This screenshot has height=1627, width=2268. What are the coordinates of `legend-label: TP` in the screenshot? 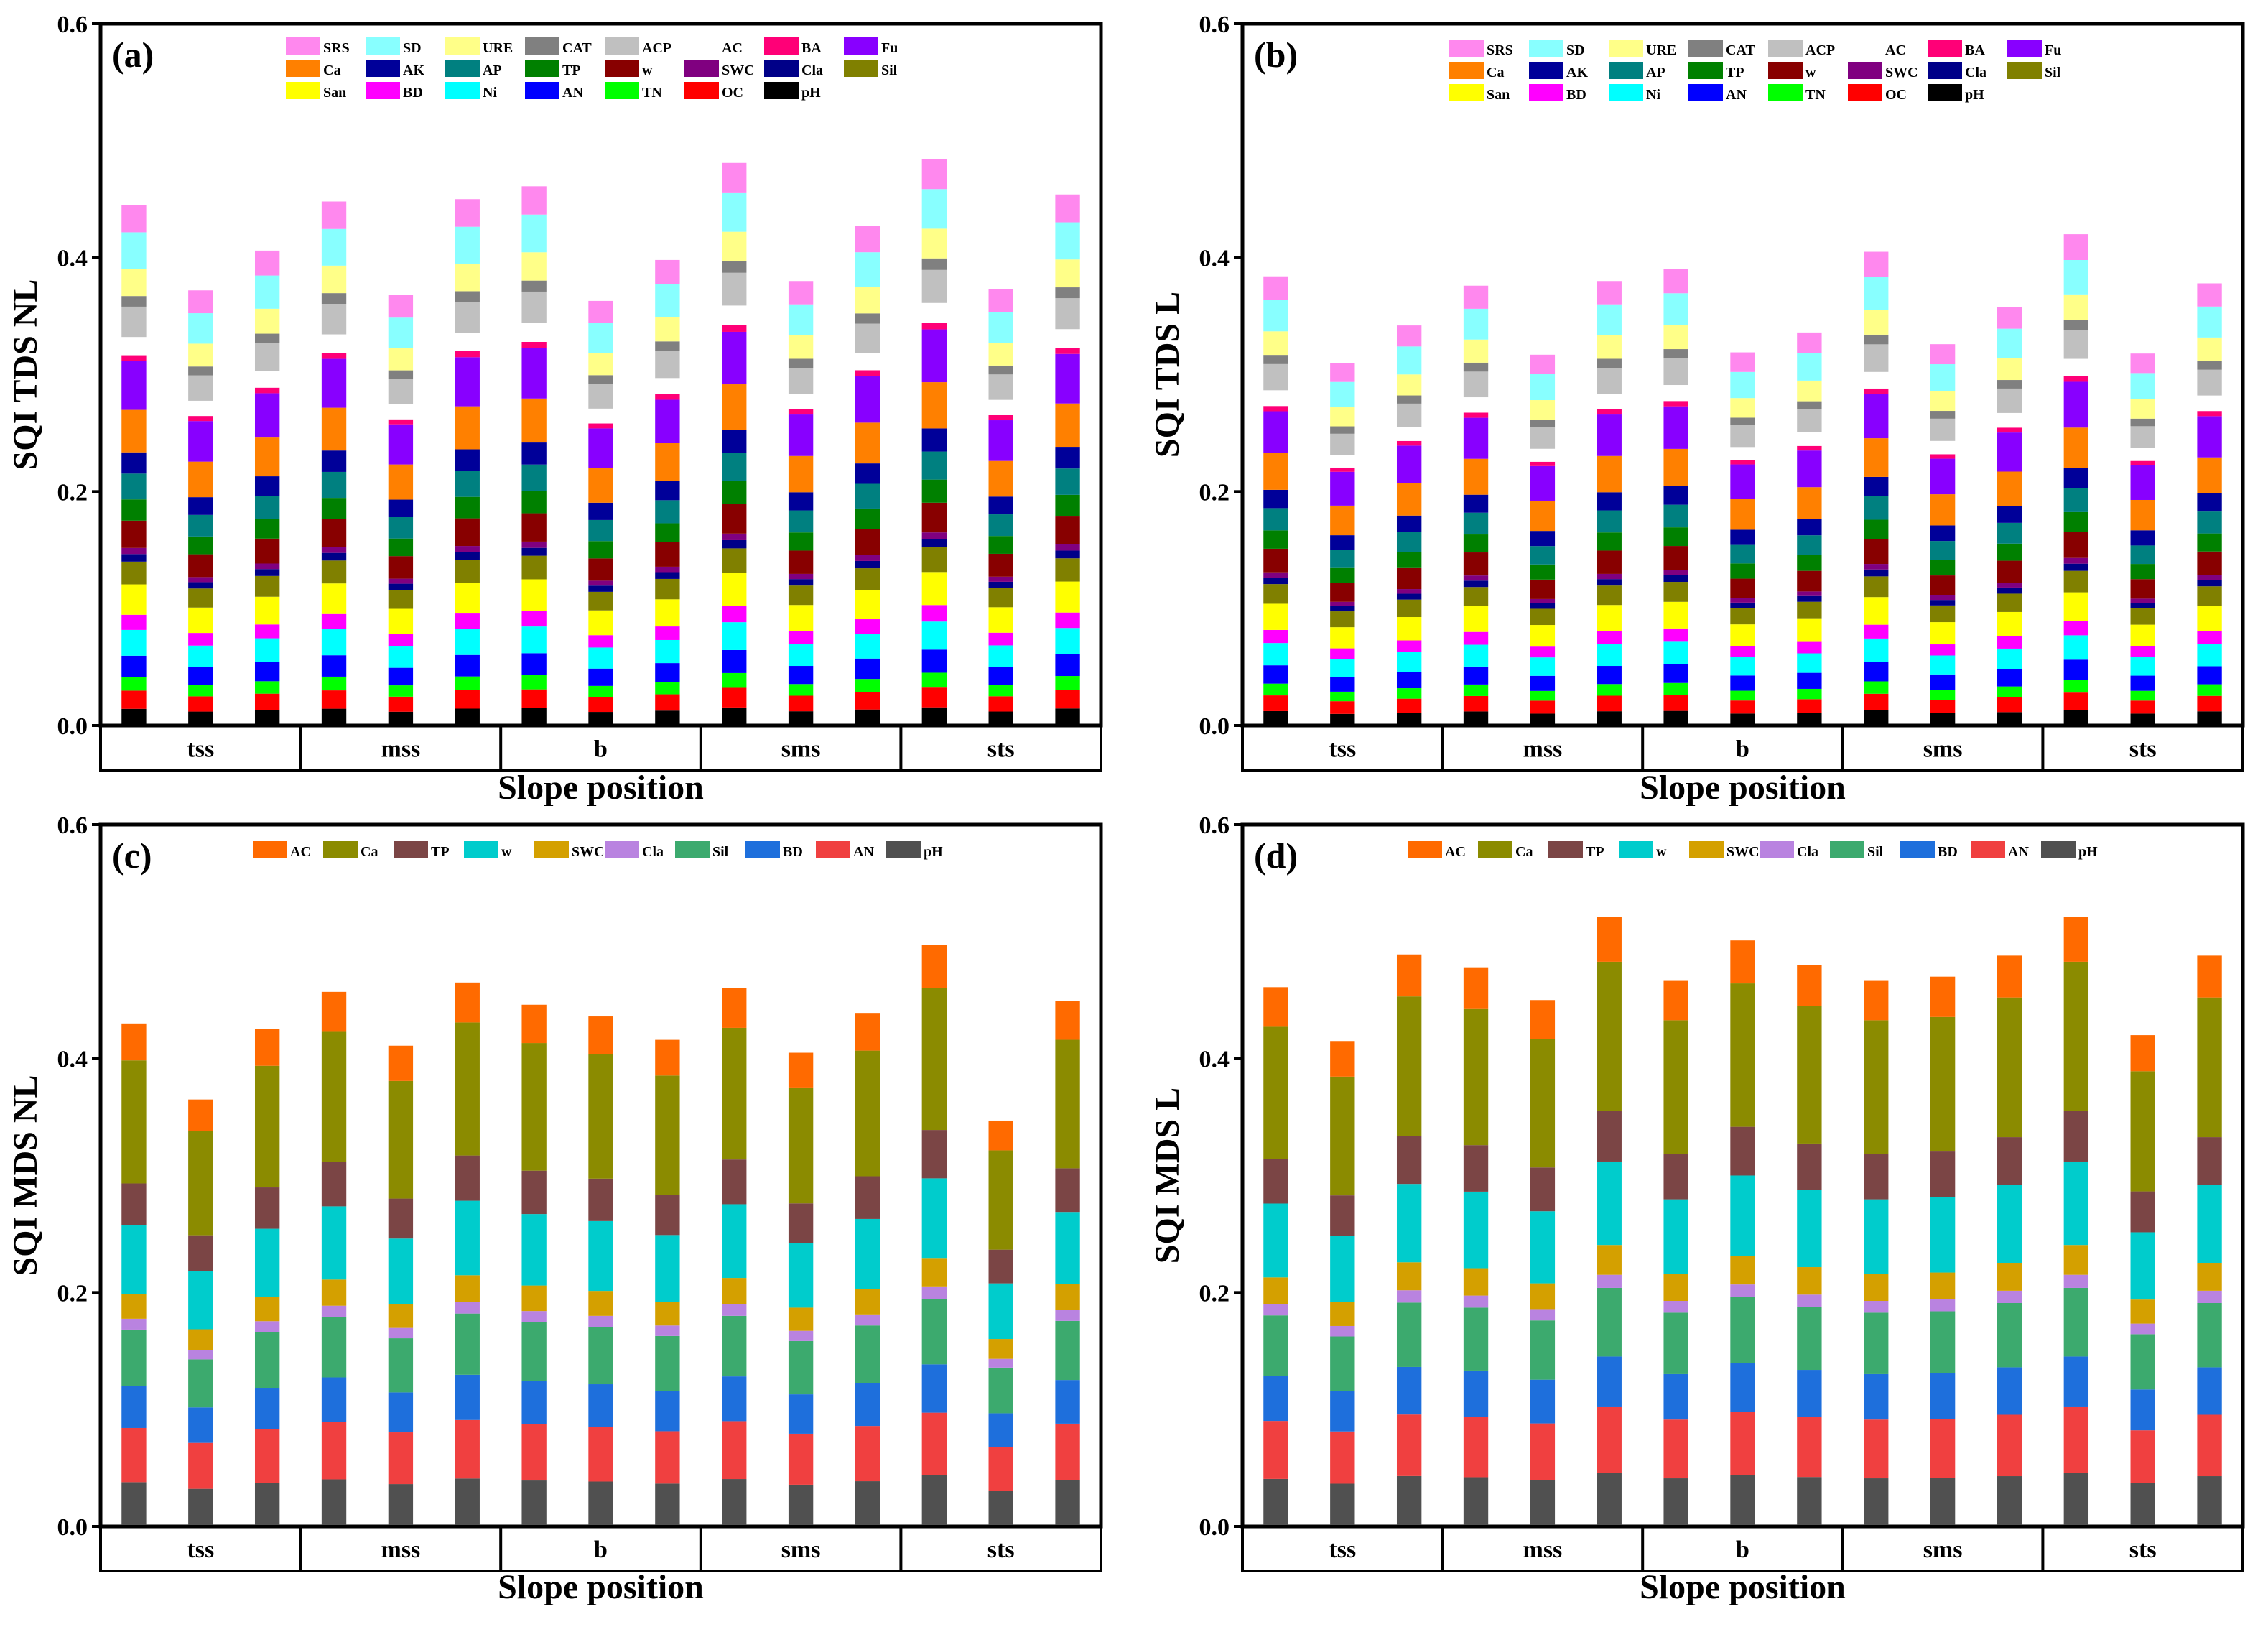 It's located at (571, 70).